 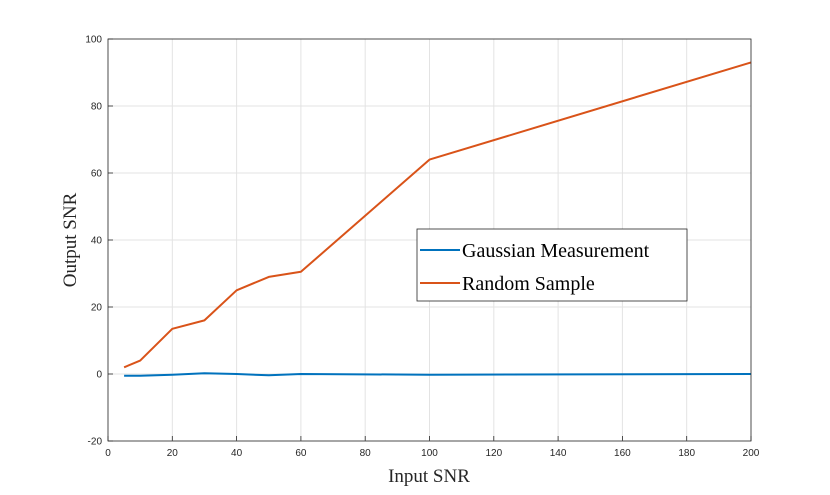 What do you see at coordinates (97, 308) in the screenshot?
I see `y-tick-label: 20` at bounding box center [97, 308].